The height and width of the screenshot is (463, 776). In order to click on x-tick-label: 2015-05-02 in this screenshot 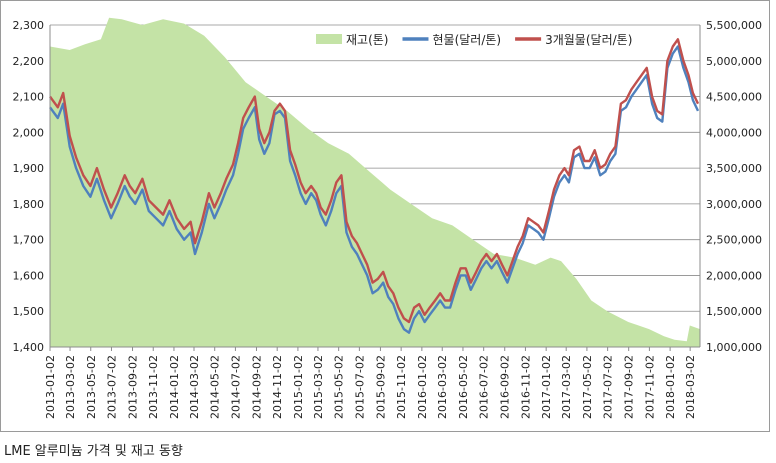, I will do `click(339, 387)`.